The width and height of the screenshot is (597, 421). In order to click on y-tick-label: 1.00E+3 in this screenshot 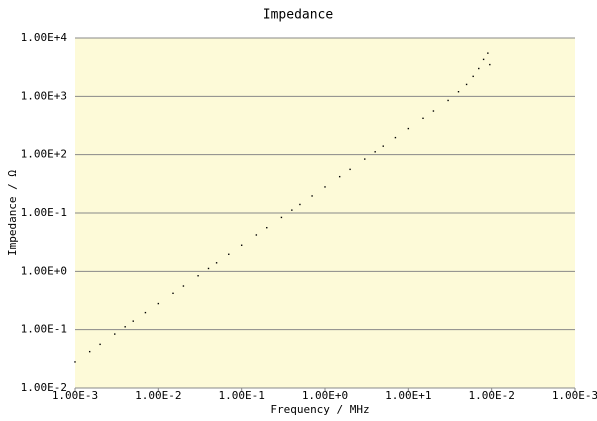, I will do `click(44, 95)`.